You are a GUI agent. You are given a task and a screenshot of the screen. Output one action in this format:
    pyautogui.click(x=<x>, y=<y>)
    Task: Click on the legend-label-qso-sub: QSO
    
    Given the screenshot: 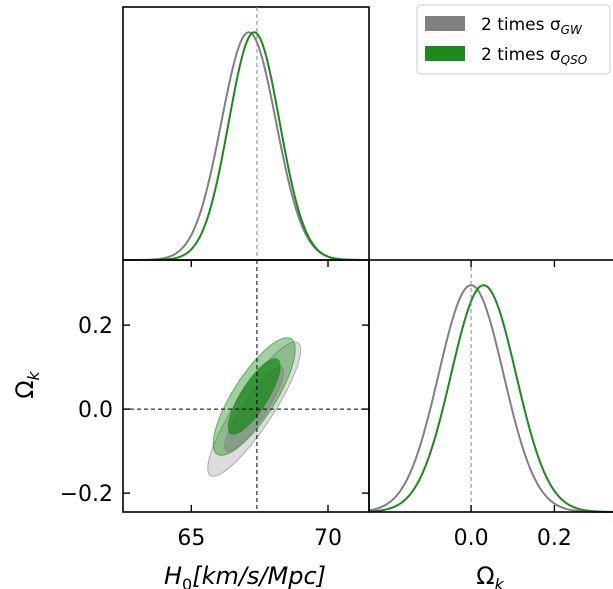 What is the action you would take?
    pyautogui.click(x=574, y=60)
    